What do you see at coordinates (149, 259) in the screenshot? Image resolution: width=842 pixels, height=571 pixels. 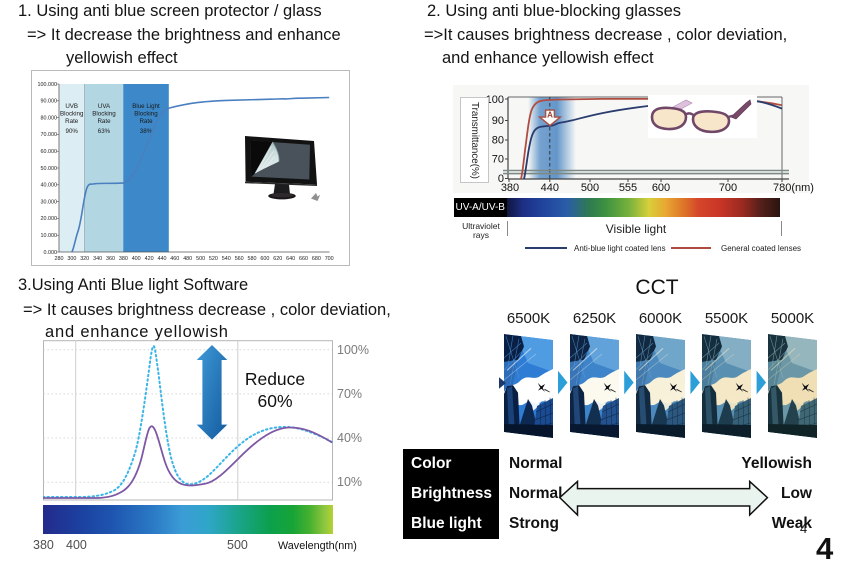 I see `svg-text: 420` at bounding box center [149, 259].